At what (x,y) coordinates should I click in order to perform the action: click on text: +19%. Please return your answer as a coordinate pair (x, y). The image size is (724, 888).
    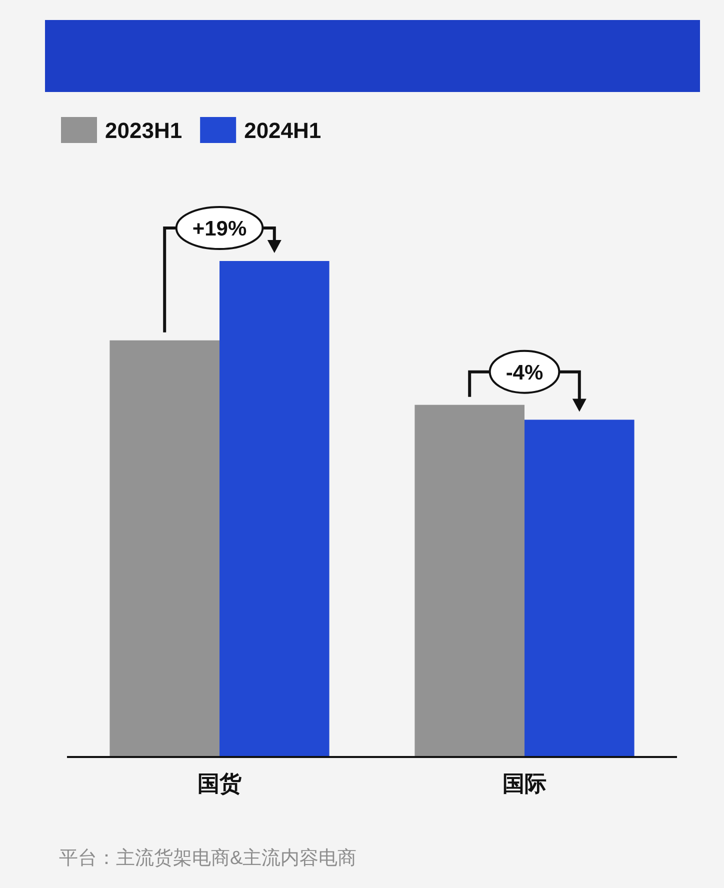
    Looking at the image, I should click on (219, 229).